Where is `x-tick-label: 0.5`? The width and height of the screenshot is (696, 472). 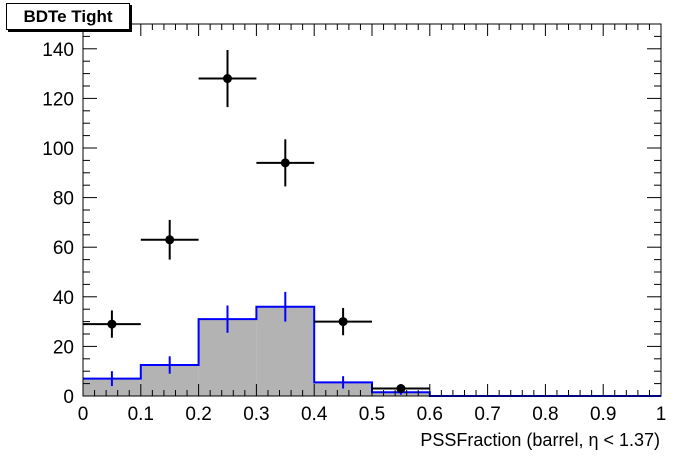
x-tick-label: 0.5 is located at coordinates (372, 414).